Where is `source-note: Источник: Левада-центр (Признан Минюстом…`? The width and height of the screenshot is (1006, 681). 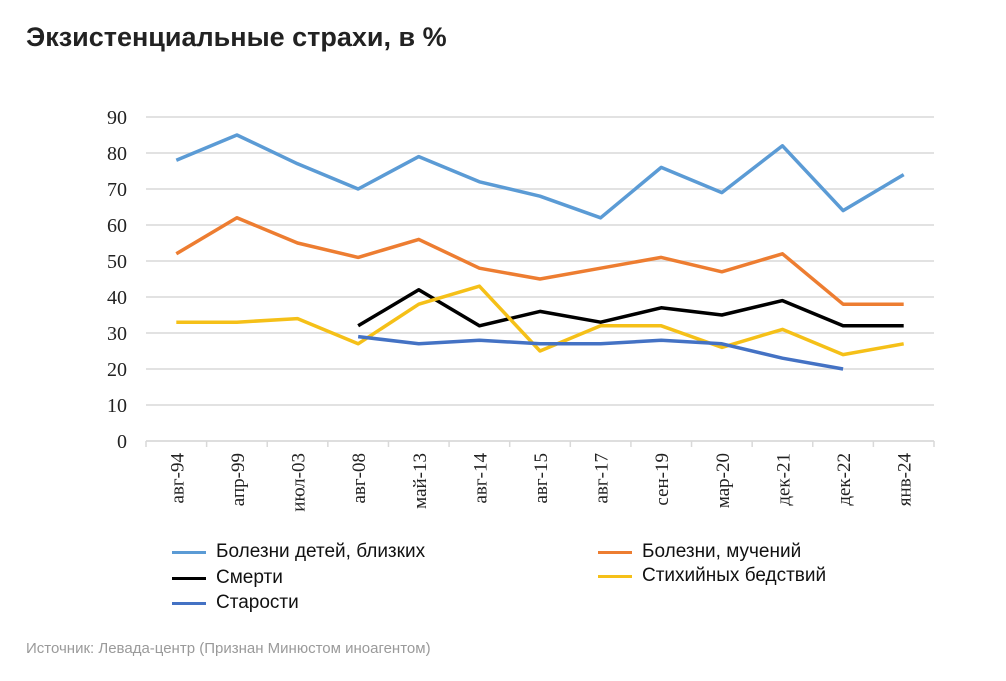
source-note: Источник: Левада-центр (Признан Минюстом… is located at coordinates (228, 648).